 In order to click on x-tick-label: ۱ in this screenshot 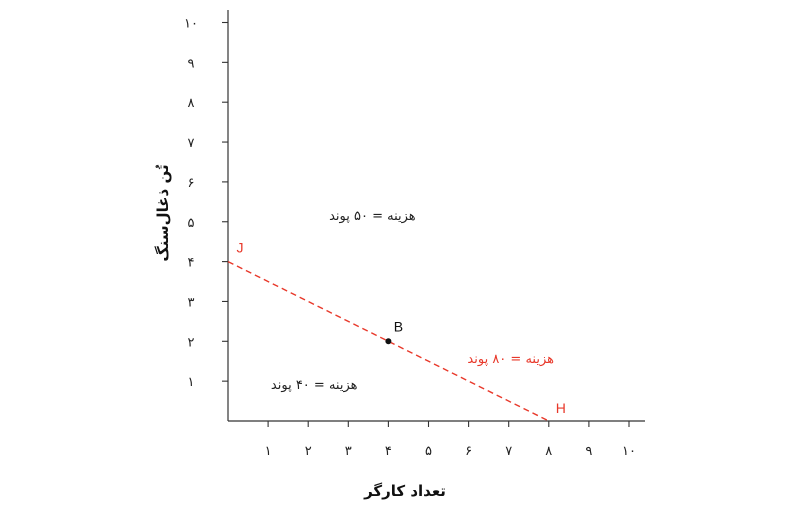, I will do `click(268, 451)`.